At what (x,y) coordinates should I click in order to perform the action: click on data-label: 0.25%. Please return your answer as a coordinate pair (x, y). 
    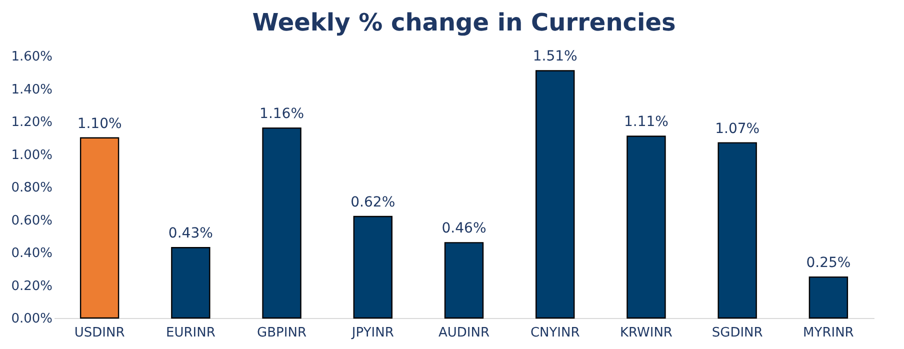
    Looking at the image, I should click on (828, 263).